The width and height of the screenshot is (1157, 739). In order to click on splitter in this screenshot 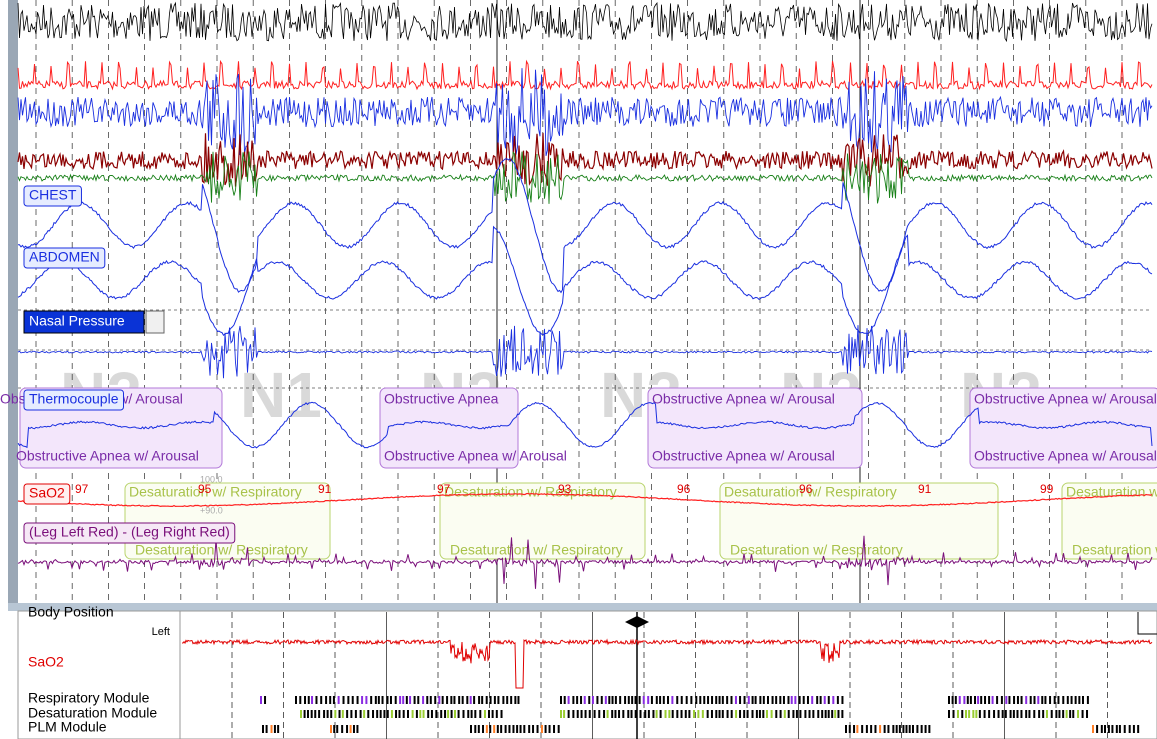, I will do `click(582, 607)`.